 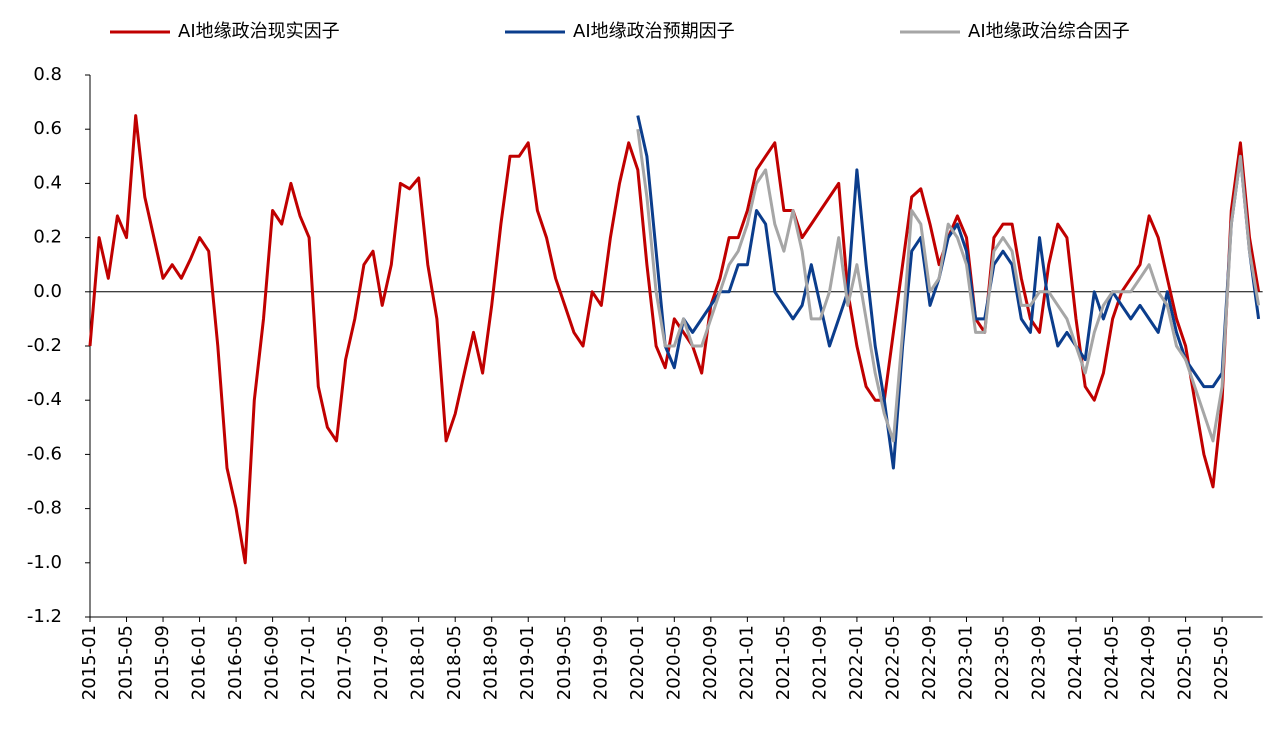 What do you see at coordinates (44, 562) in the screenshot?
I see `y-tick-label: -1.0` at bounding box center [44, 562].